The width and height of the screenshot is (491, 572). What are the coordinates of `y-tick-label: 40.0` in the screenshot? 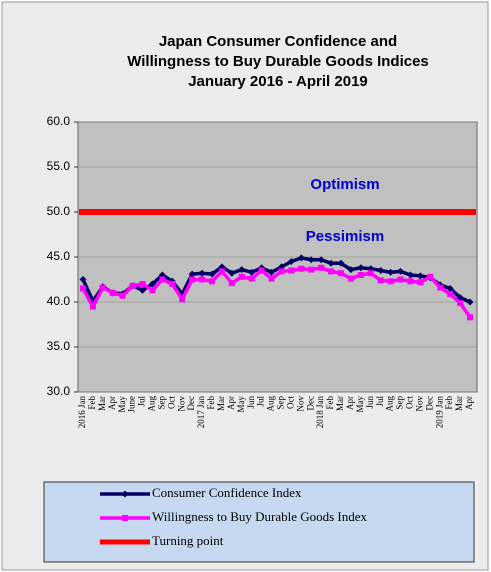 It's located at (59, 301).